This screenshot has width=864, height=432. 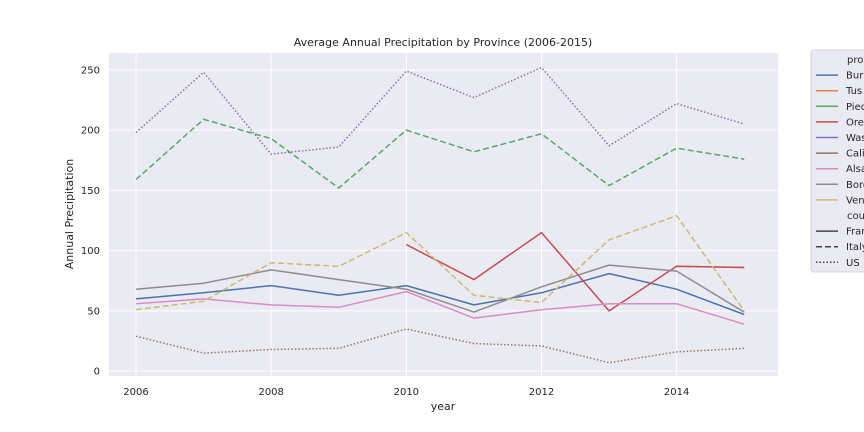 What do you see at coordinates (90, 251) in the screenshot?
I see `y-tick-label: 100` at bounding box center [90, 251].